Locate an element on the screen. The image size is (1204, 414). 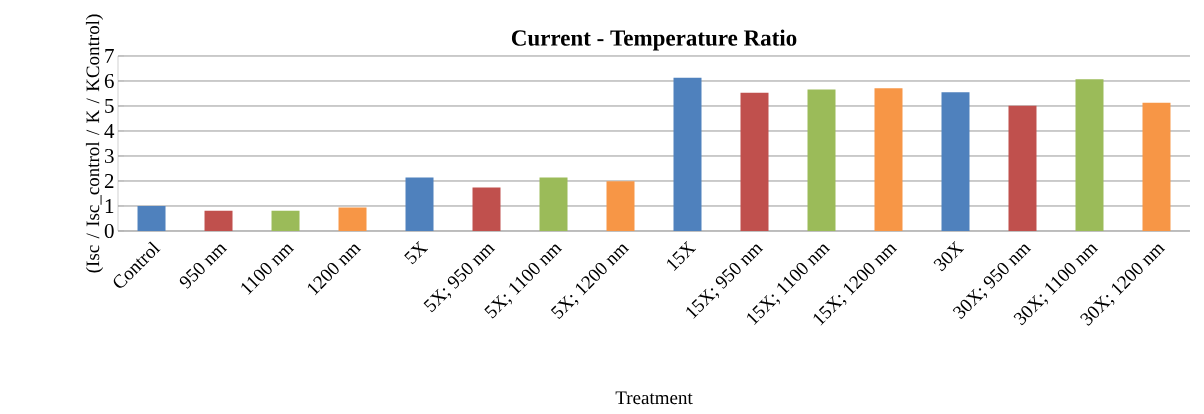
y-tick-label: 6 is located at coordinates (109, 81).